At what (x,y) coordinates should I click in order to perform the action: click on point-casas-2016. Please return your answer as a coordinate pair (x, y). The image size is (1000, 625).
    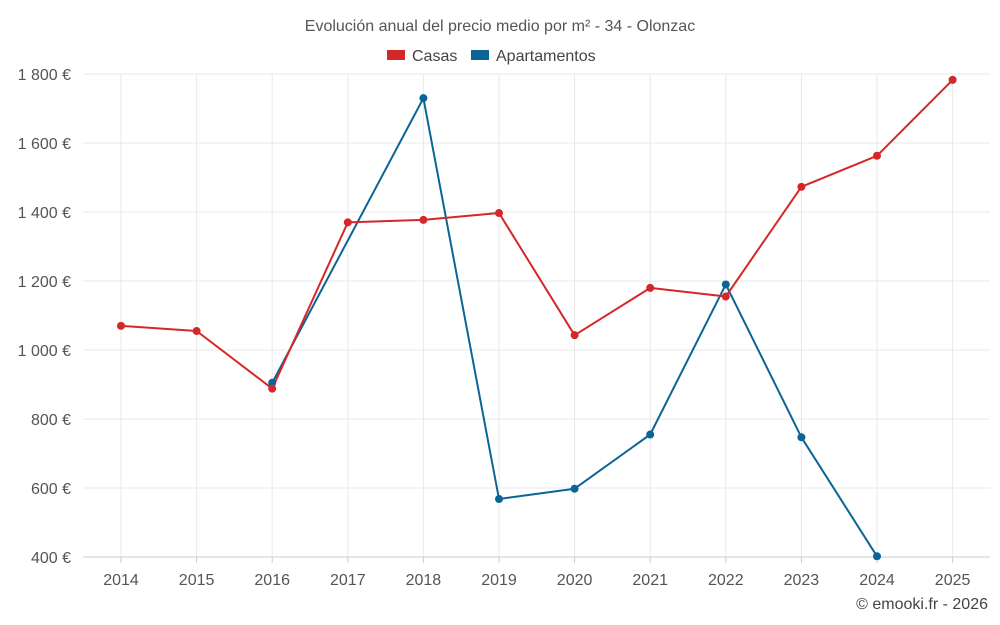
    Looking at the image, I should click on (272, 388).